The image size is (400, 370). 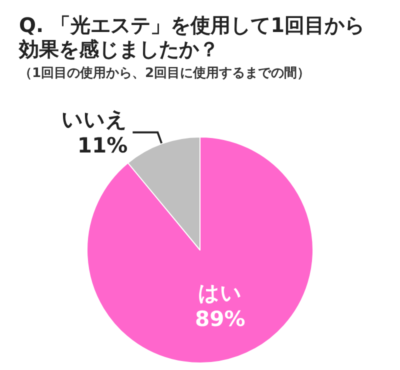 What do you see at coordinates (102, 145) in the screenshot?
I see `data-label: 11%` at bounding box center [102, 145].